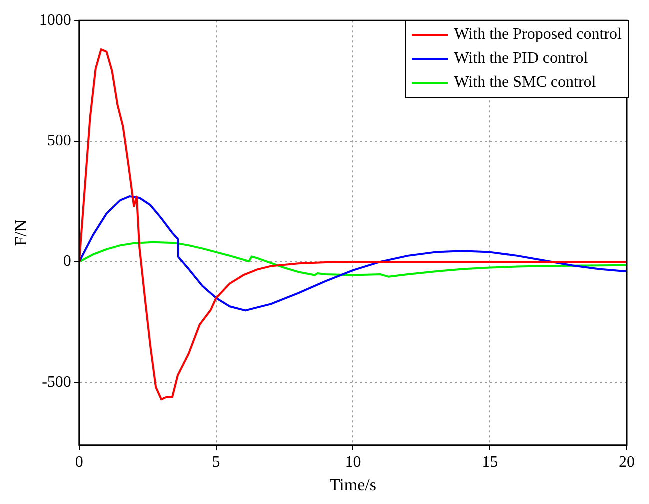 The width and height of the screenshot is (649, 504). I want to click on x-tick-label: 15, so click(490, 463).